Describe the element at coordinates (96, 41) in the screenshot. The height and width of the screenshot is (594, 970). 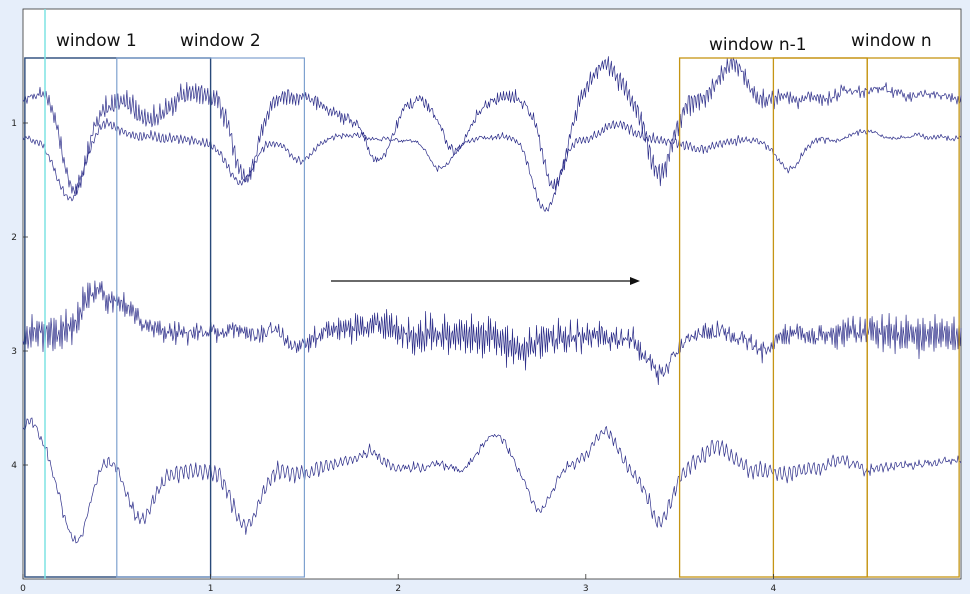
I see `window-1-label: window 1` at that location.